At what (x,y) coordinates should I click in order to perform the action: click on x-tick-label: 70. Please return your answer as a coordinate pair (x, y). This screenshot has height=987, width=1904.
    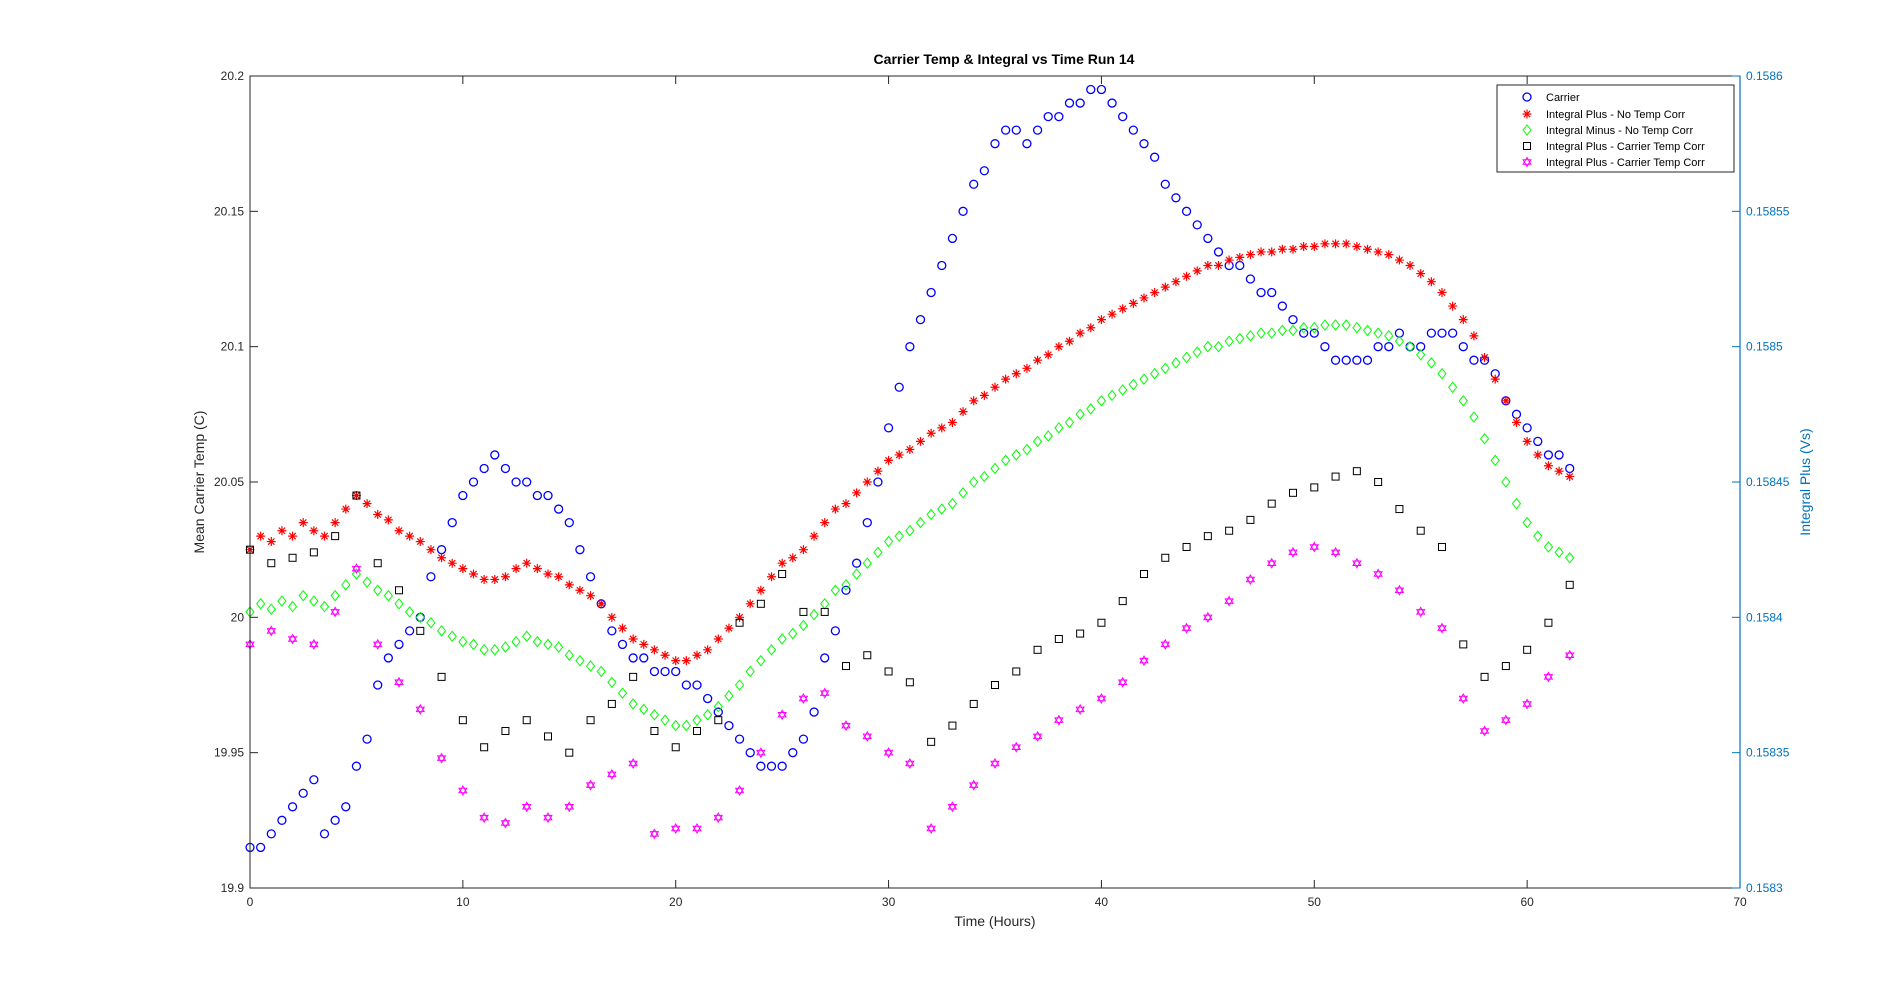
    Looking at the image, I should click on (1740, 902).